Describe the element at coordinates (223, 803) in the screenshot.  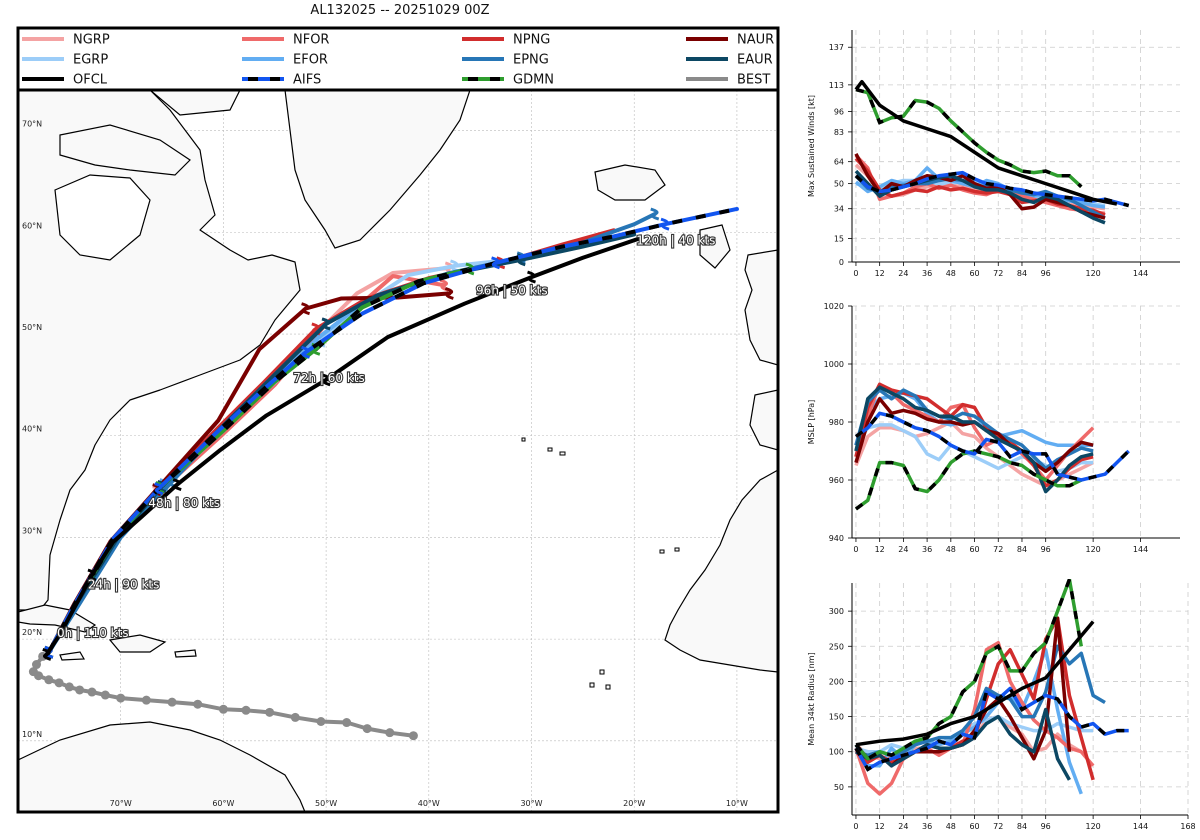
I see `lon-label: 60°W` at that location.